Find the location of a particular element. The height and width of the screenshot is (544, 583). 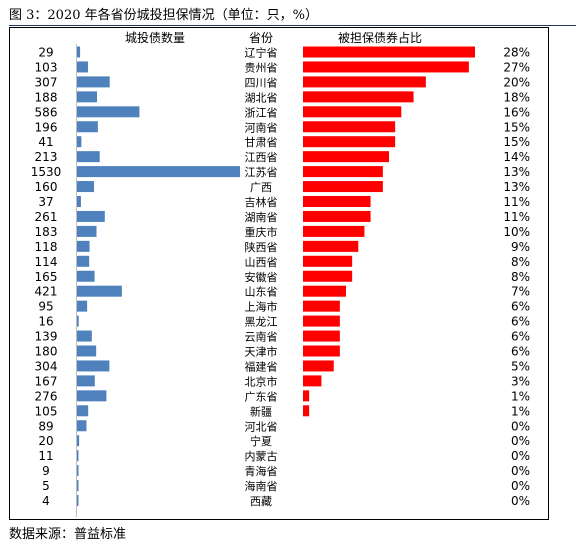

share-label: 20% is located at coordinates (516, 82).